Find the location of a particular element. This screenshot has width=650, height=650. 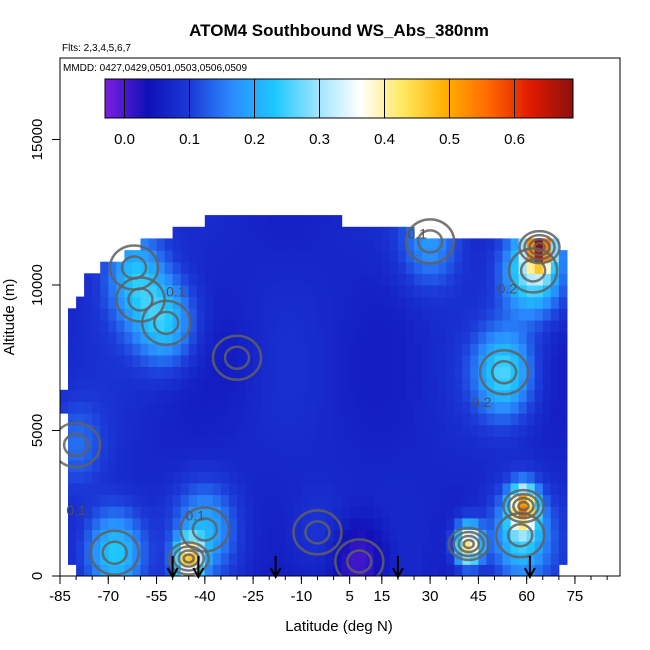

y-tick-label: 5000 is located at coordinates (37, 430).